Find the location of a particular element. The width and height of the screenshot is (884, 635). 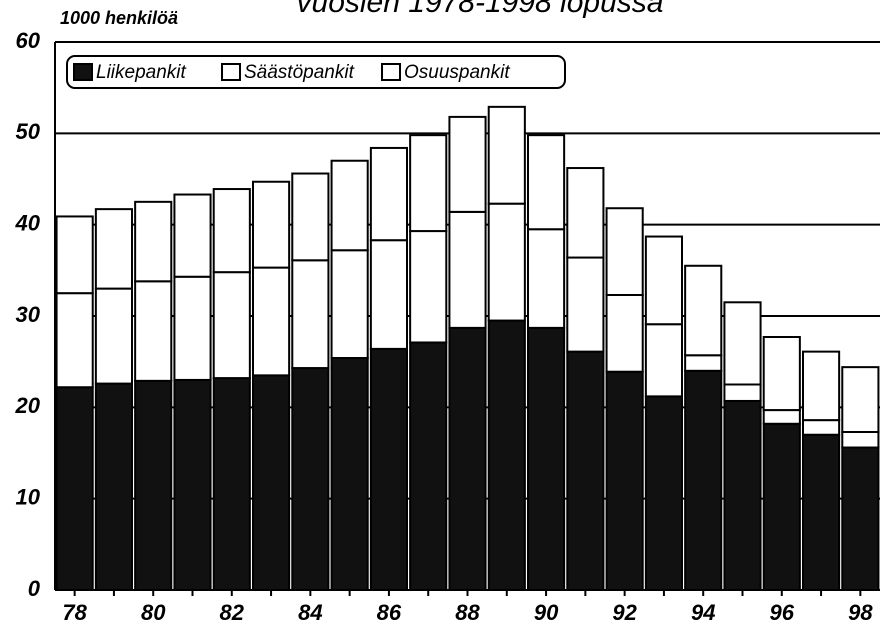

x-tick-label: 90 is located at coordinates (546, 612).